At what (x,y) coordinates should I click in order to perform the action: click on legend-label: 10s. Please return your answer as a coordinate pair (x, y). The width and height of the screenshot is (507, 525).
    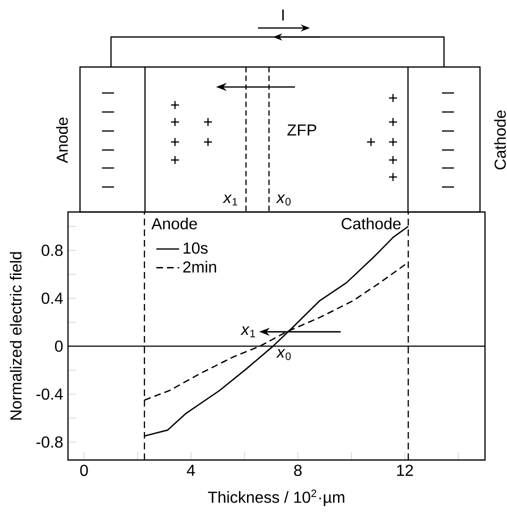
    Looking at the image, I should click on (196, 248).